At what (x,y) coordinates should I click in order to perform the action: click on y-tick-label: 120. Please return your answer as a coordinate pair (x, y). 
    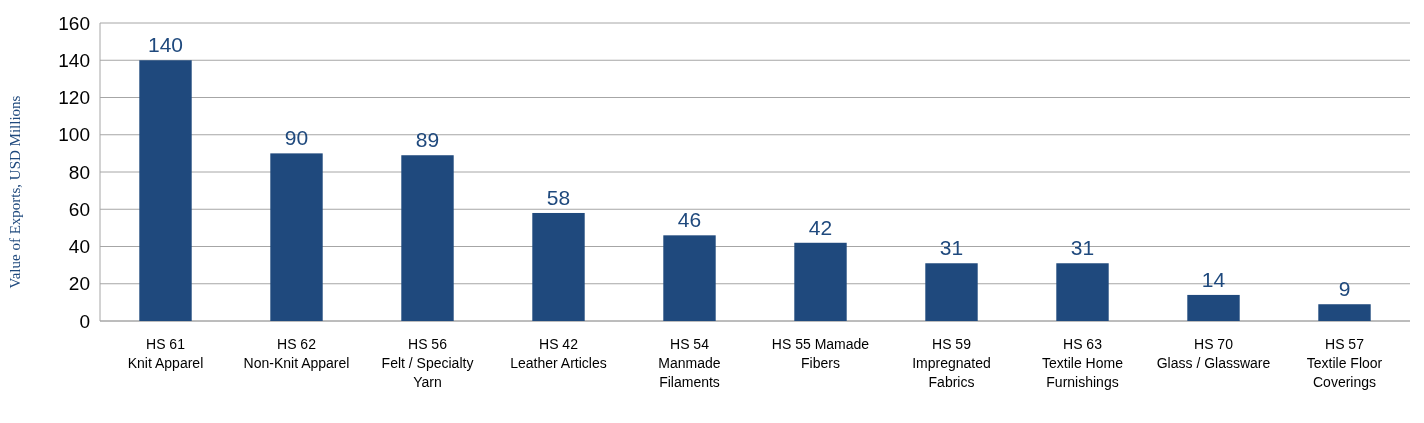
    Looking at the image, I should click on (74, 98).